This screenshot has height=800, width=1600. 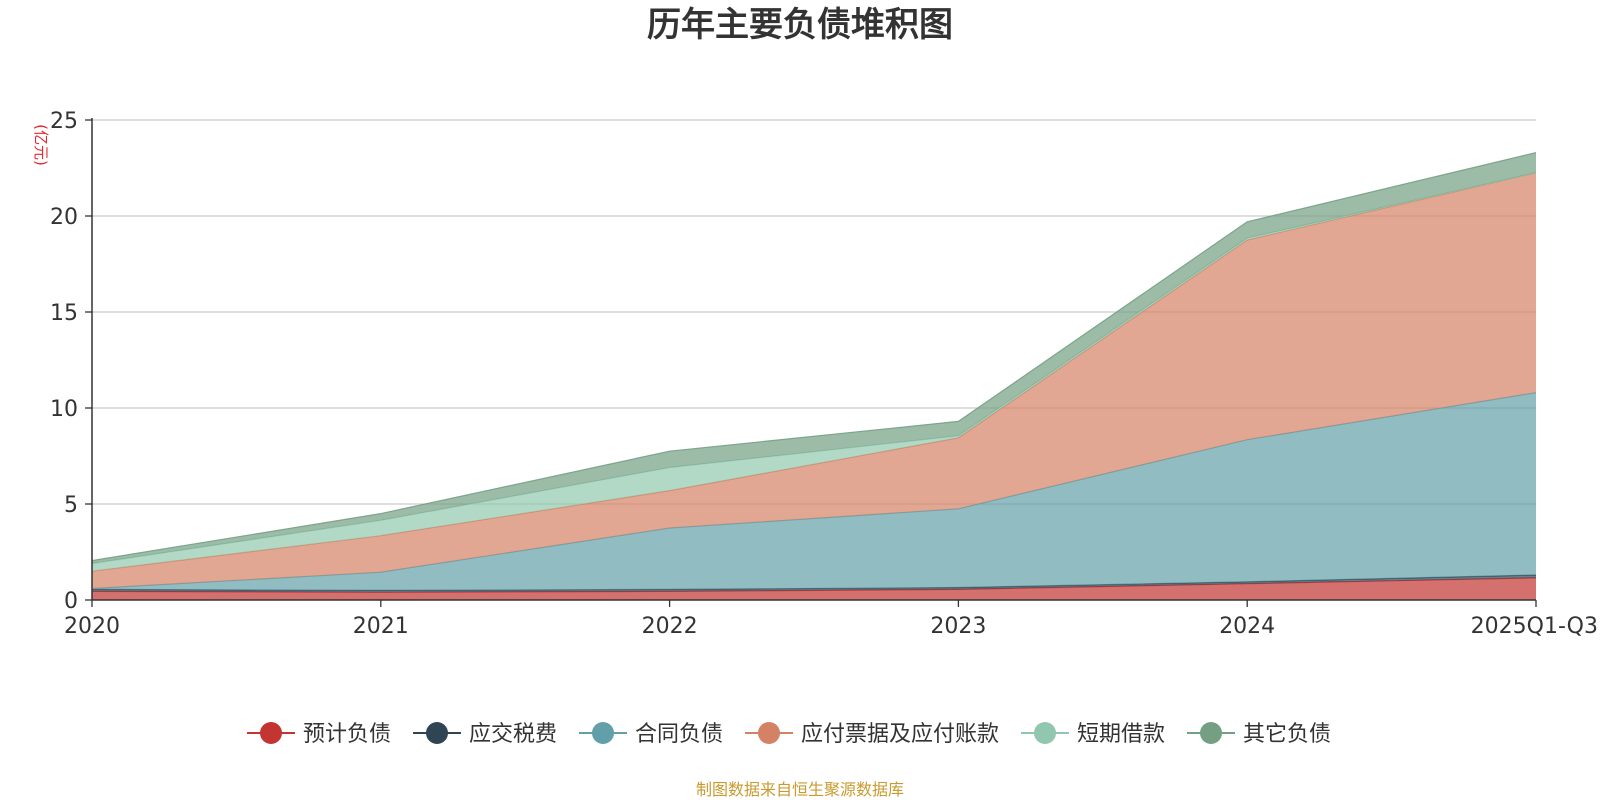 I want to click on legend-item-5: 其它负债, so click(x=1259, y=734).